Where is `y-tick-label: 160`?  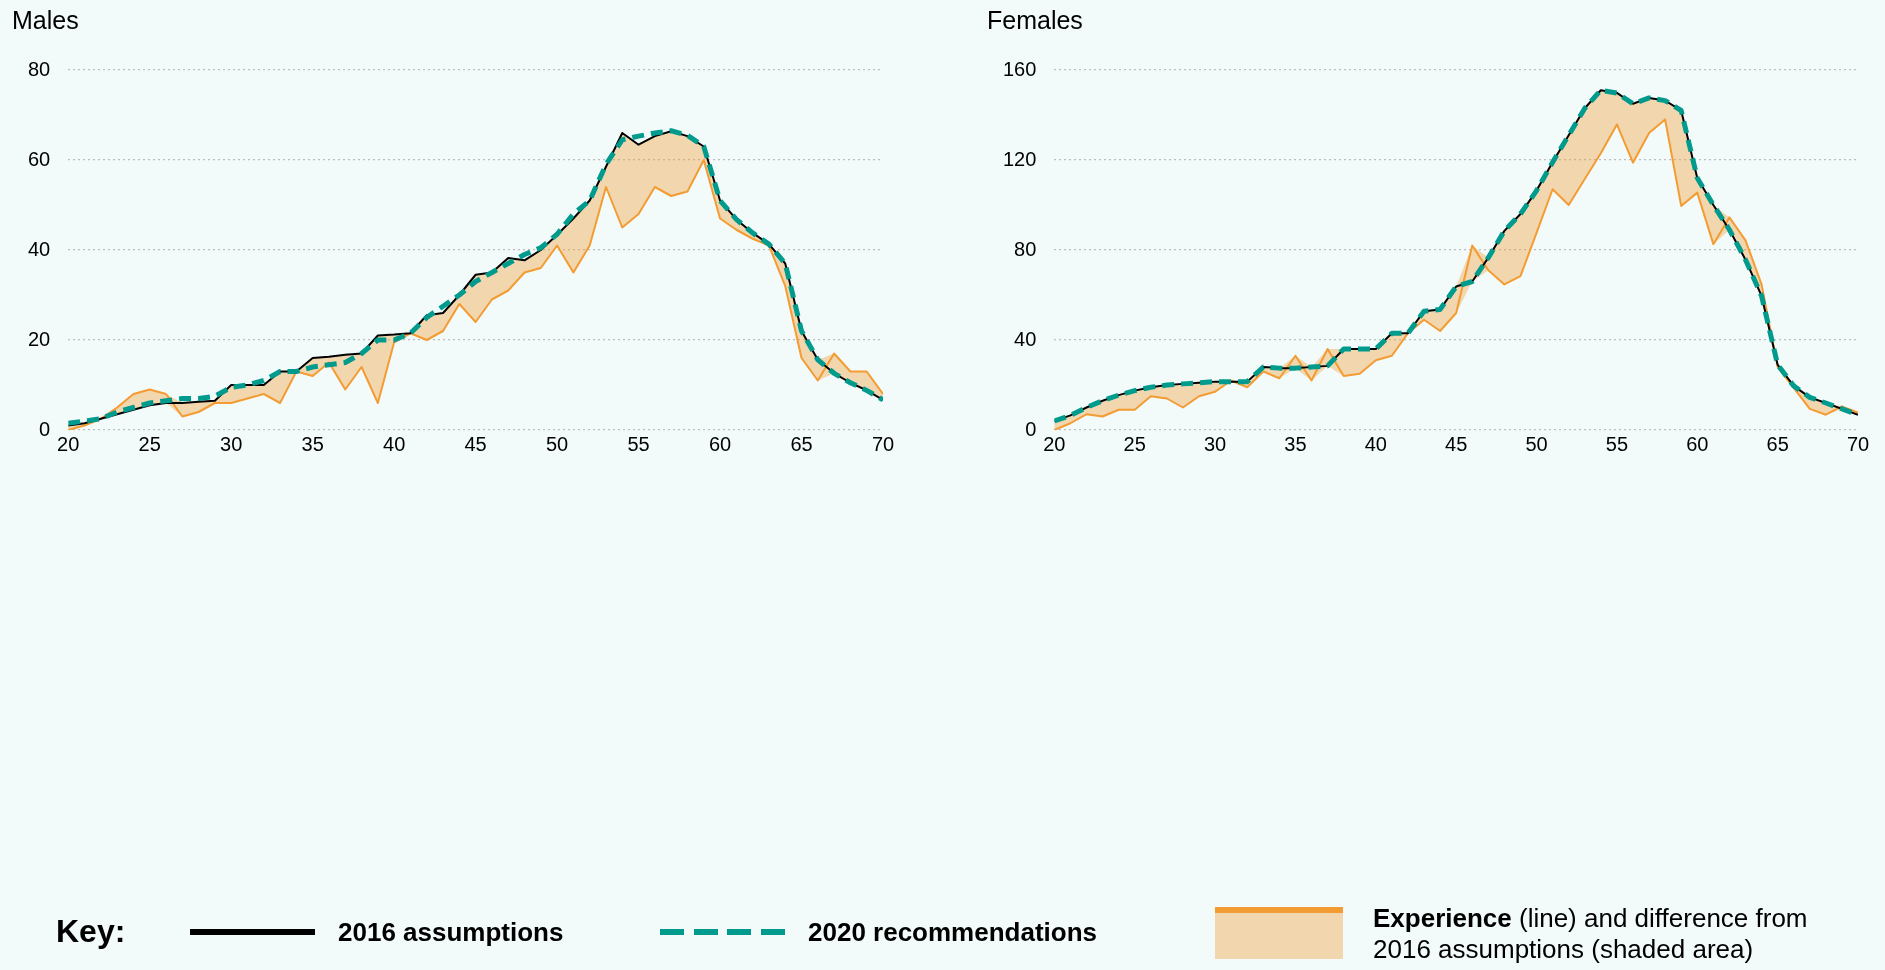
y-tick-label: 160 is located at coordinates (1019, 68).